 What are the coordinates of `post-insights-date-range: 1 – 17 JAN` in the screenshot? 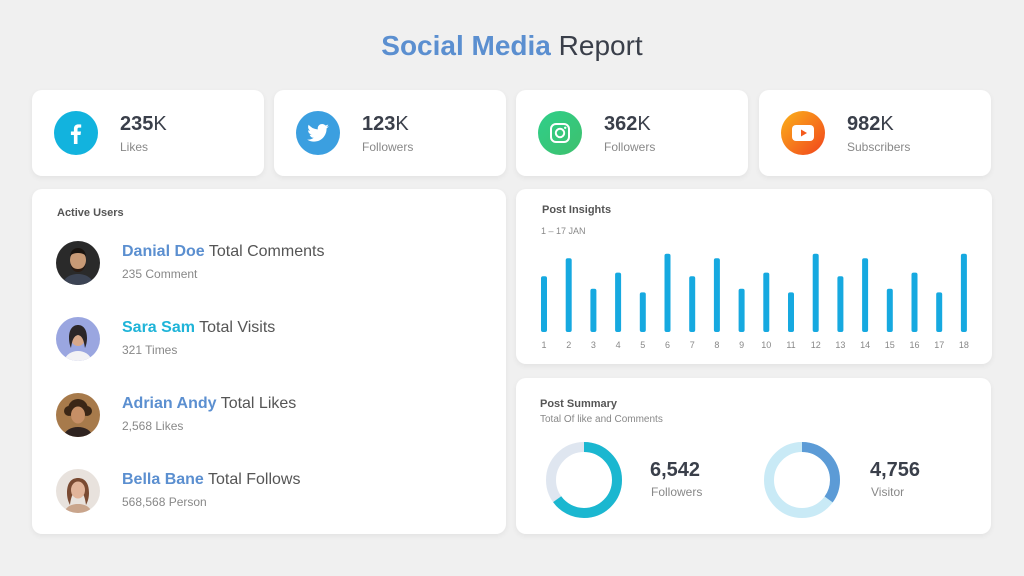 It's located at (563, 231).